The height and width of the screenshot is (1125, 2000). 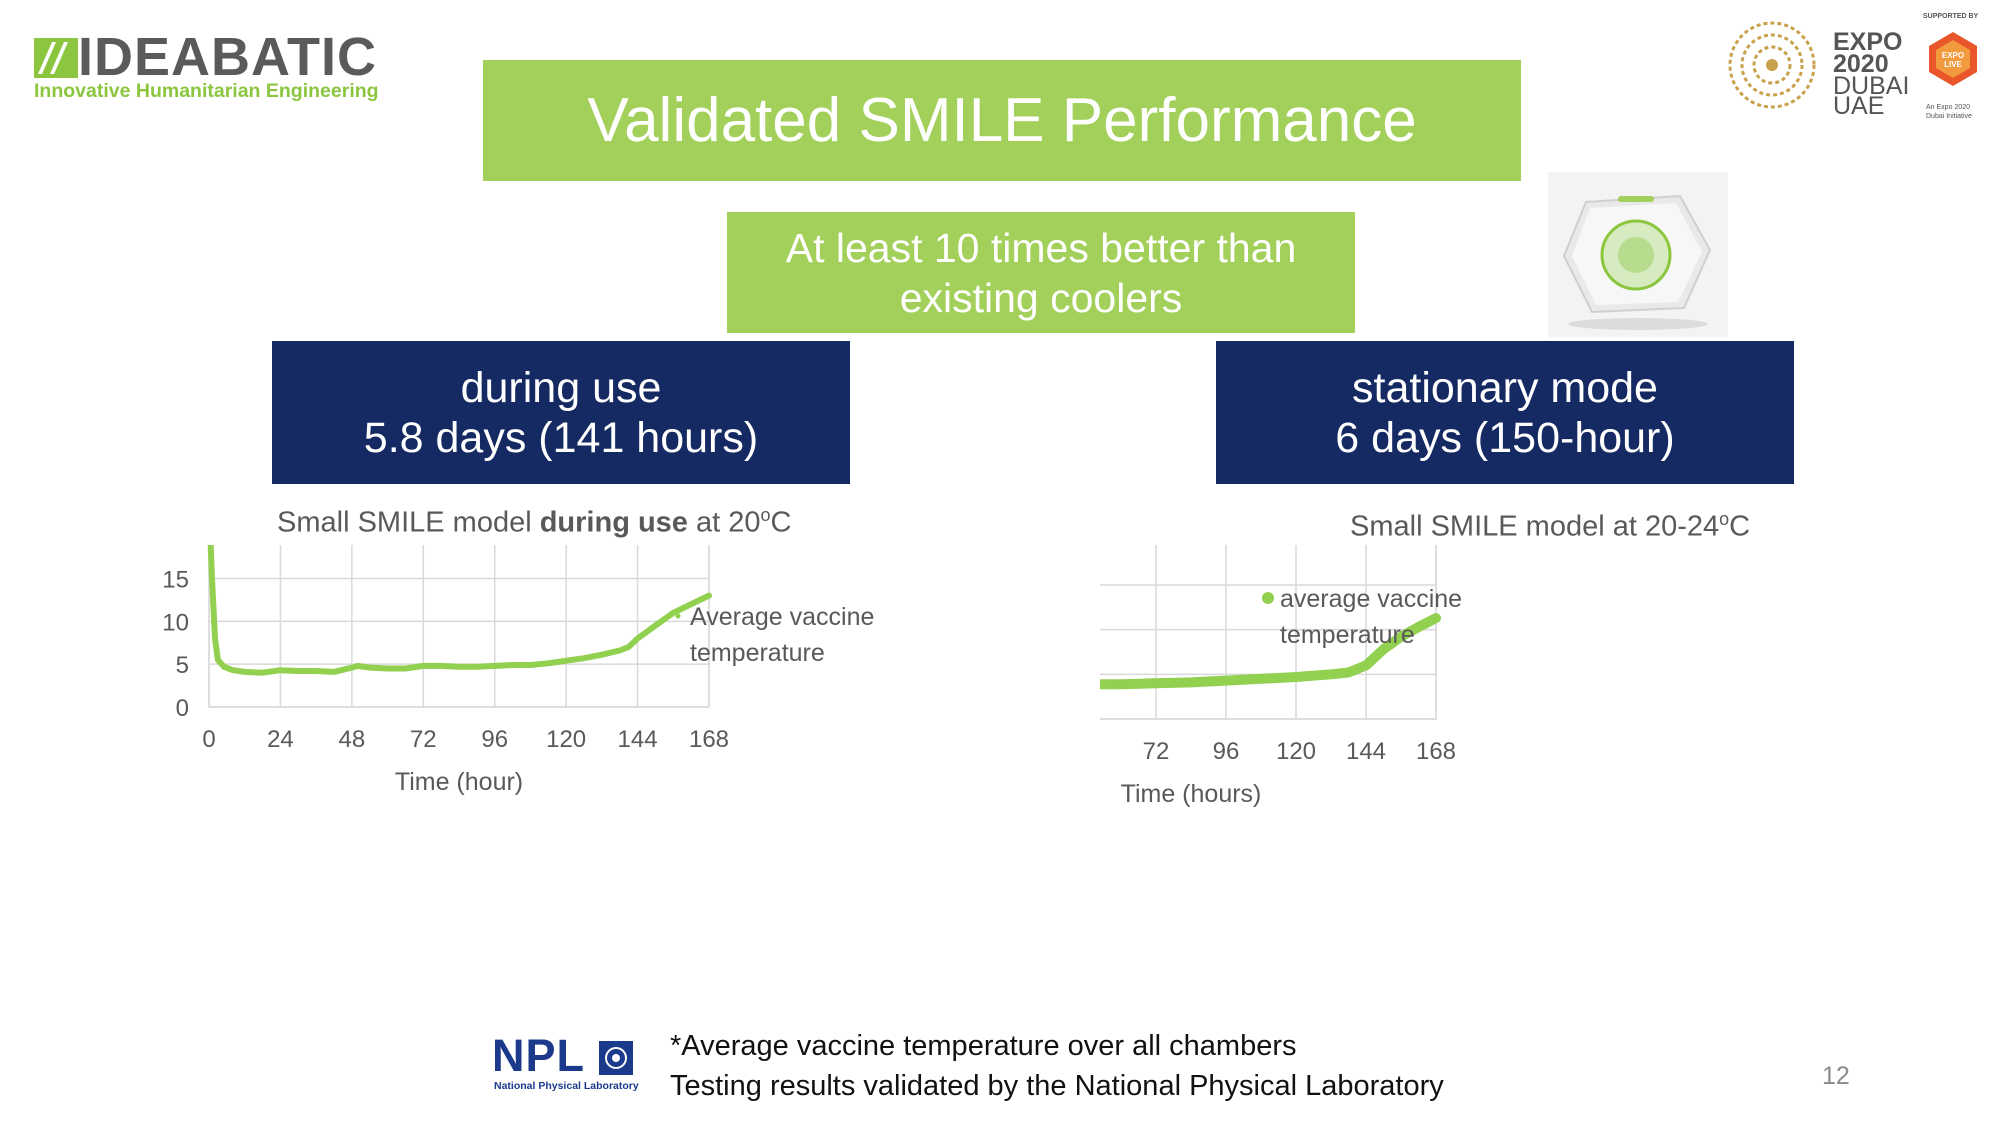 What do you see at coordinates (781, 522) in the screenshot?
I see `chart-1-title-unit: C` at bounding box center [781, 522].